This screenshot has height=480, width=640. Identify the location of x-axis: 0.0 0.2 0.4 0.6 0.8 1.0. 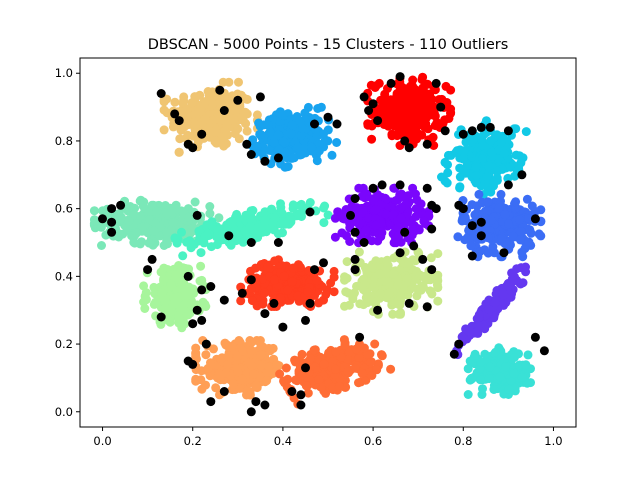
(328, 437).